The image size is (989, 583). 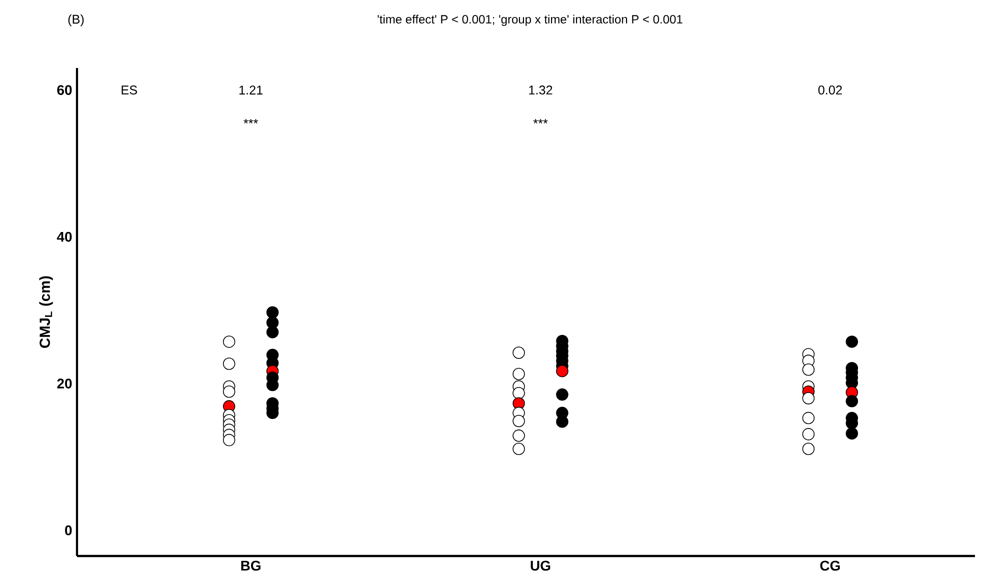 I want to click on annotation: ES, so click(x=130, y=90).